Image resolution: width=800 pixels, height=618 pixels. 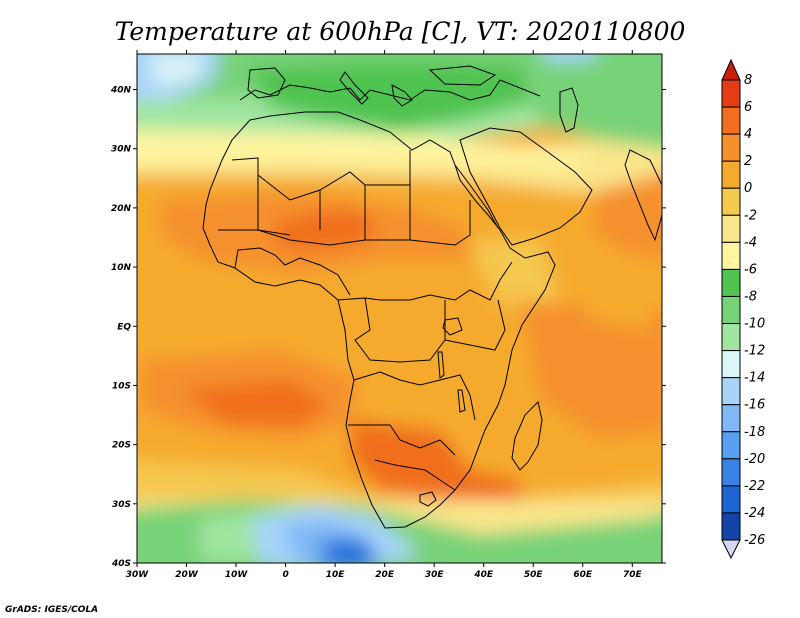 What do you see at coordinates (266, 83) in the screenshot?
I see `iberia-outline` at bounding box center [266, 83].